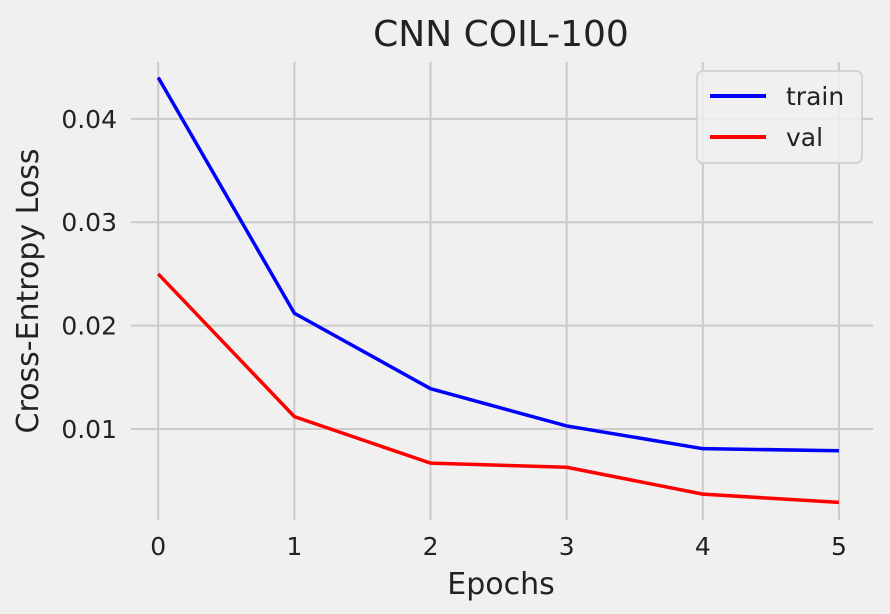 The height and width of the screenshot is (614, 890). I want to click on x-tick-label: 3, so click(567, 546).